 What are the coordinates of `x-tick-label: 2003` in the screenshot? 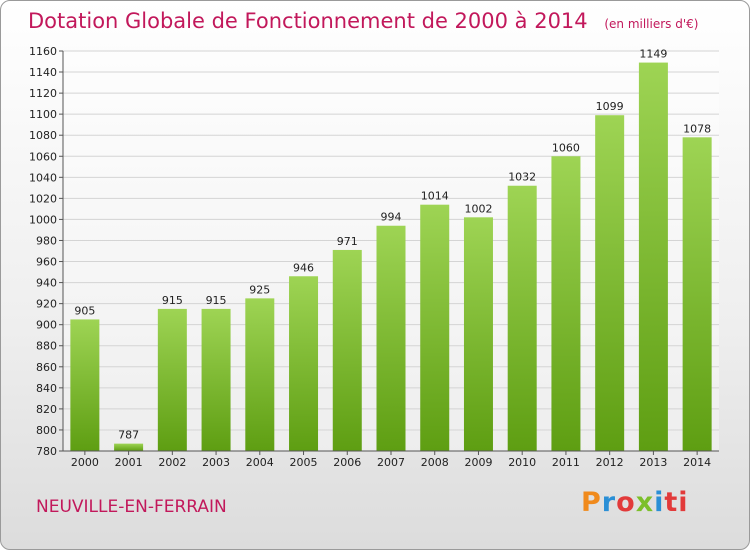 It's located at (216, 462).